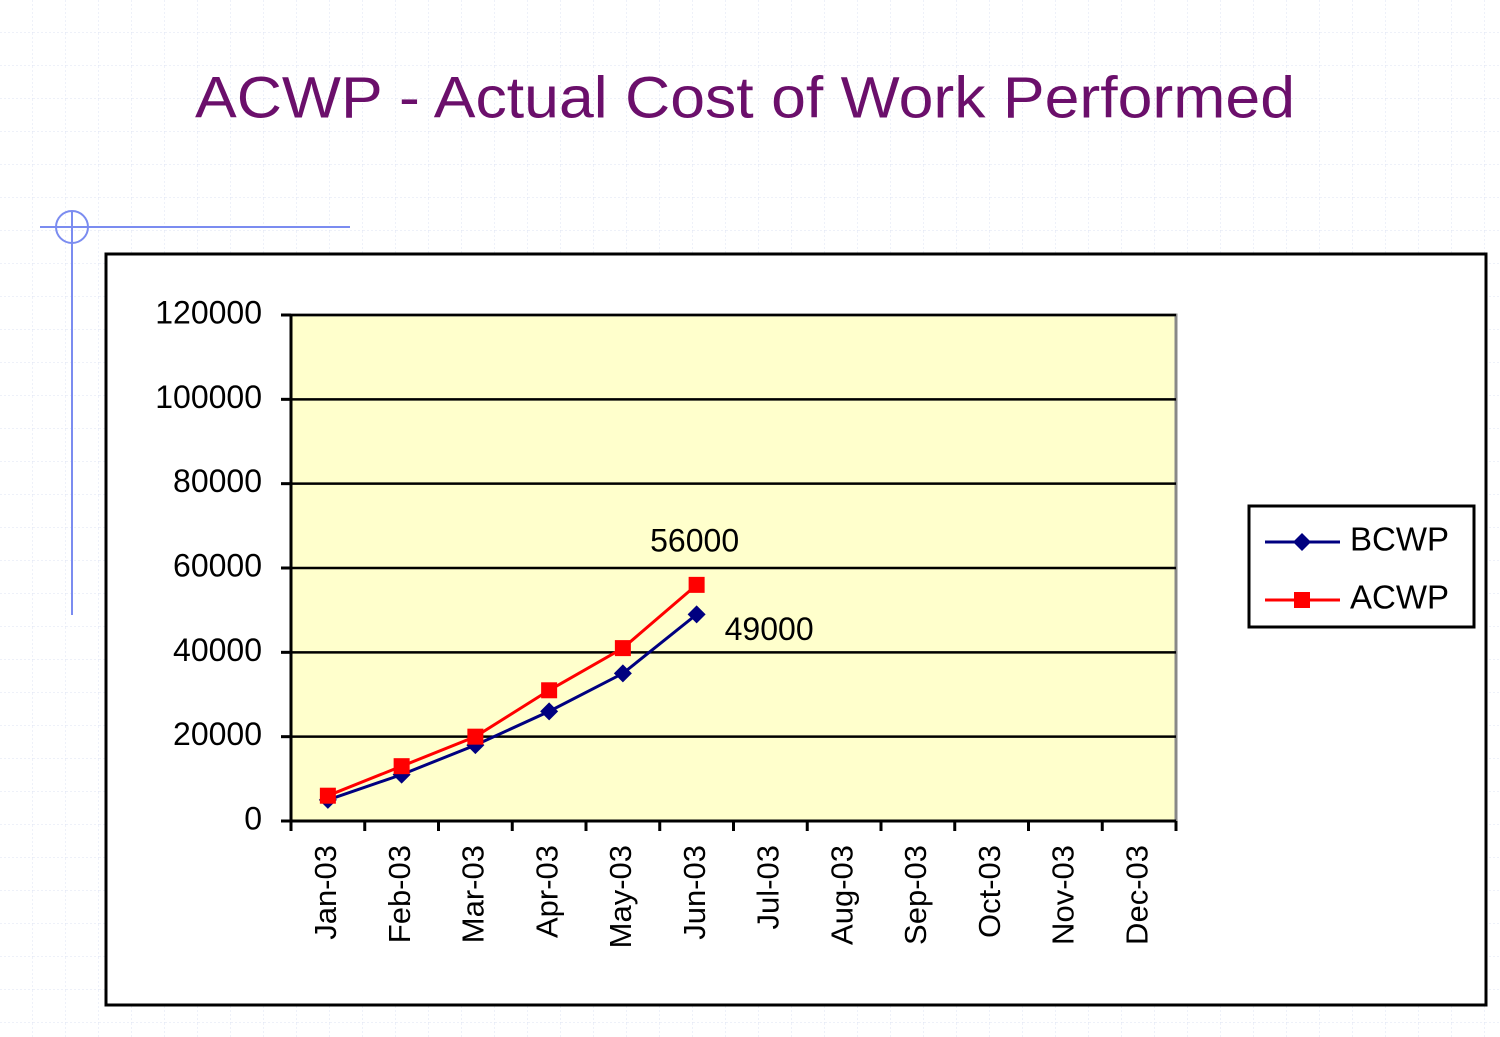  Describe the element at coordinates (1361, 566) in the screenshot. I see `legend-box` at that location.